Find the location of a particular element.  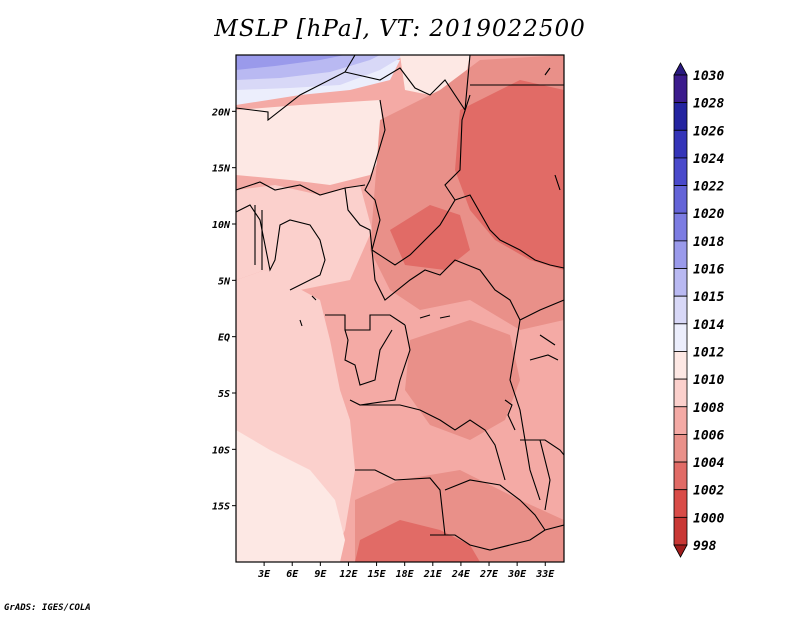

border-east-lakes is located at coordinates (525, 410).